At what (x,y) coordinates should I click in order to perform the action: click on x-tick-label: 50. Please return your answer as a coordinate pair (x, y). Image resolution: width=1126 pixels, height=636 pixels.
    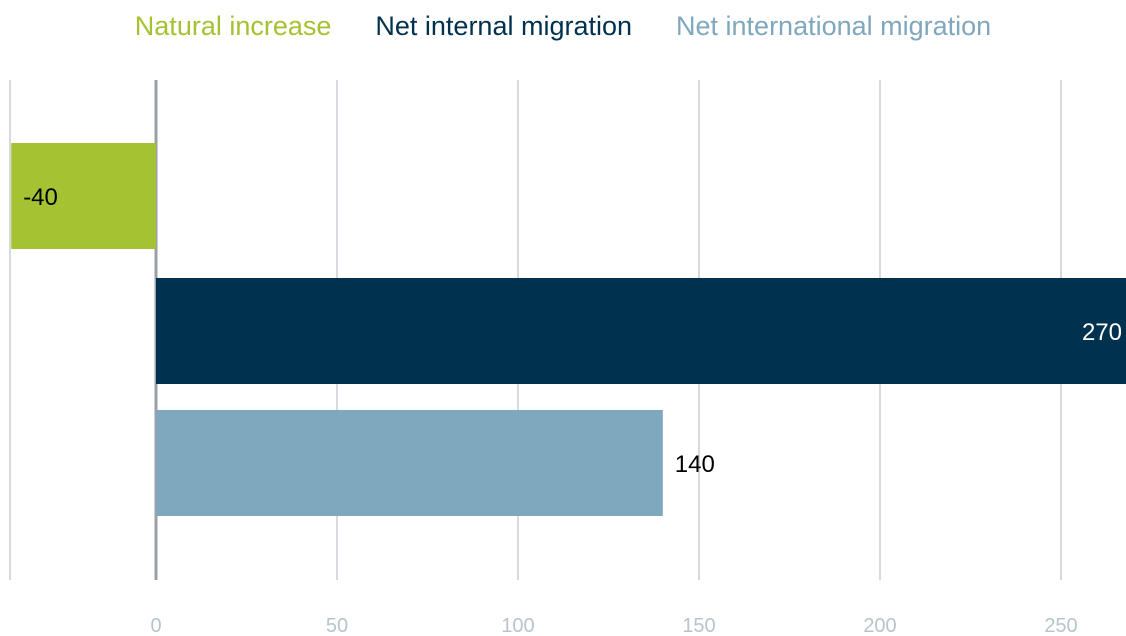
    Looking at the image, I should click on (337, 625).